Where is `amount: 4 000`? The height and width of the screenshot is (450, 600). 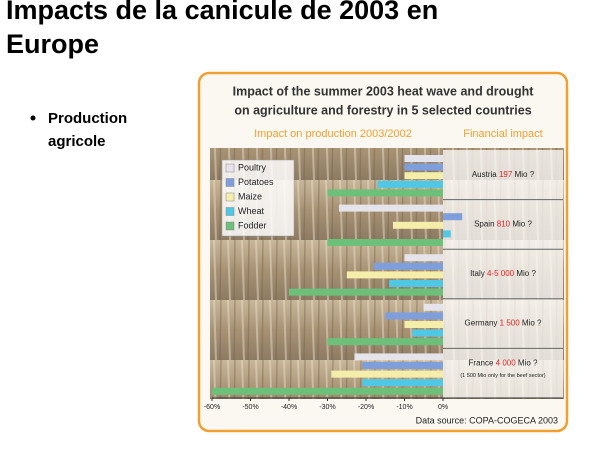 amount: 4 000 is located at coordinates (506, 363).